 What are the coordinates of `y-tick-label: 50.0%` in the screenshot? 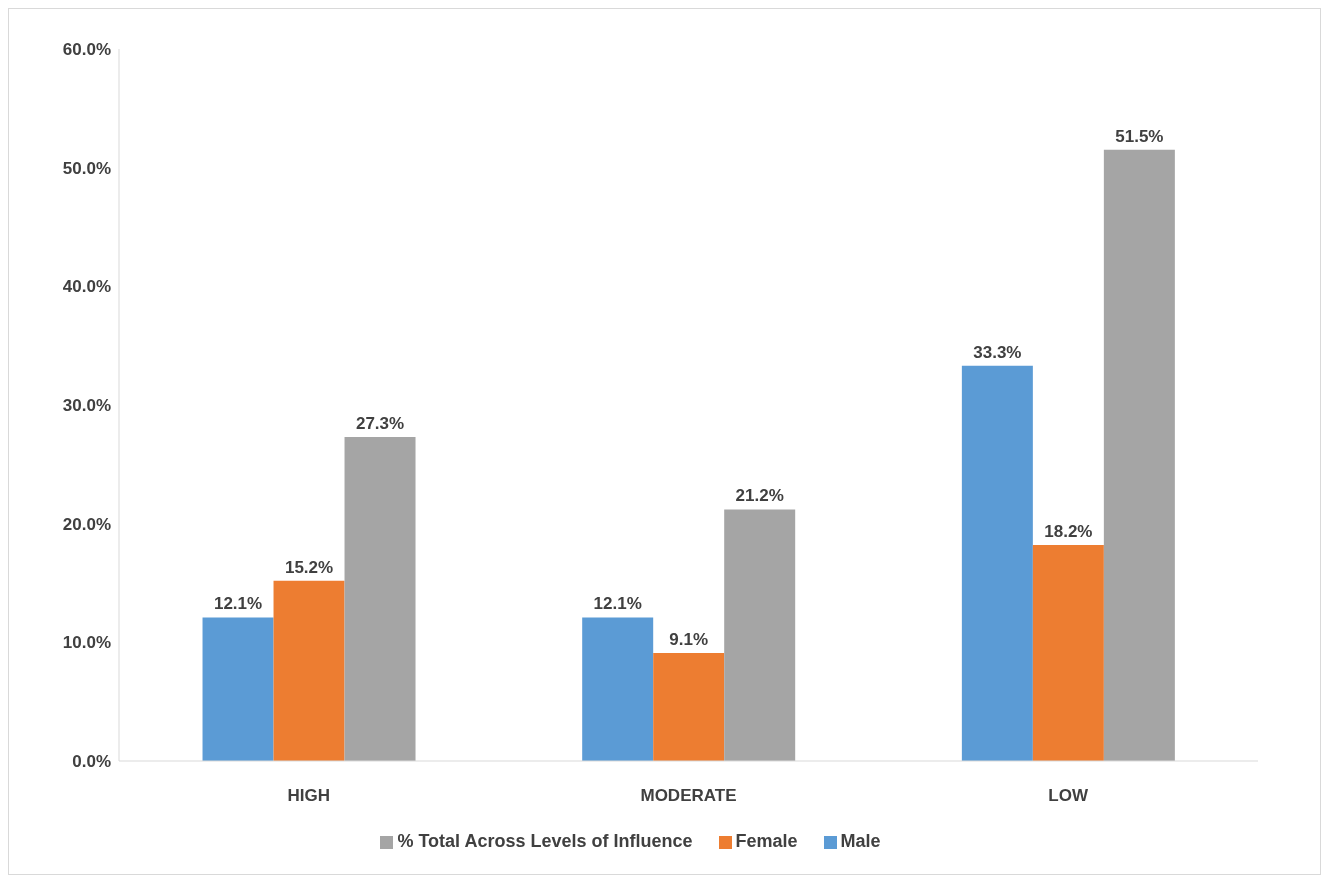 It's located at (86, 168).